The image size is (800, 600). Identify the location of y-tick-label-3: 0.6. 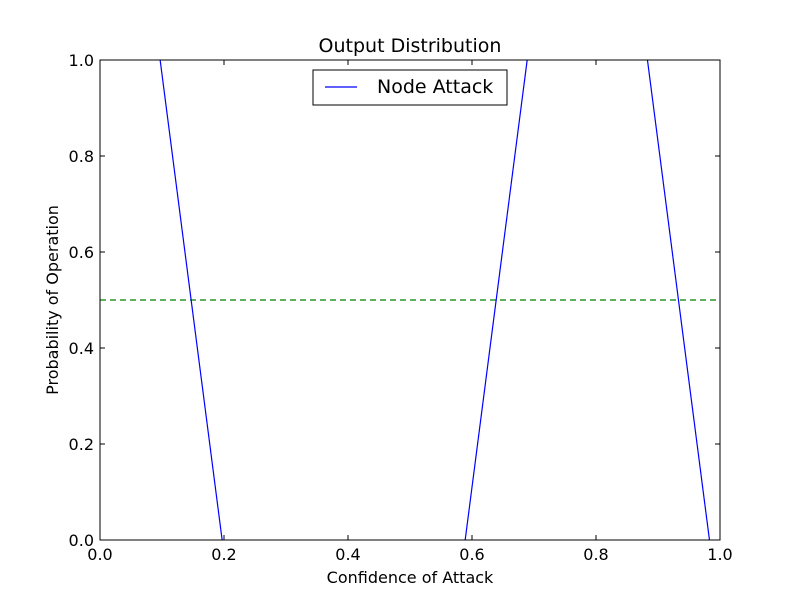
(81, 252).